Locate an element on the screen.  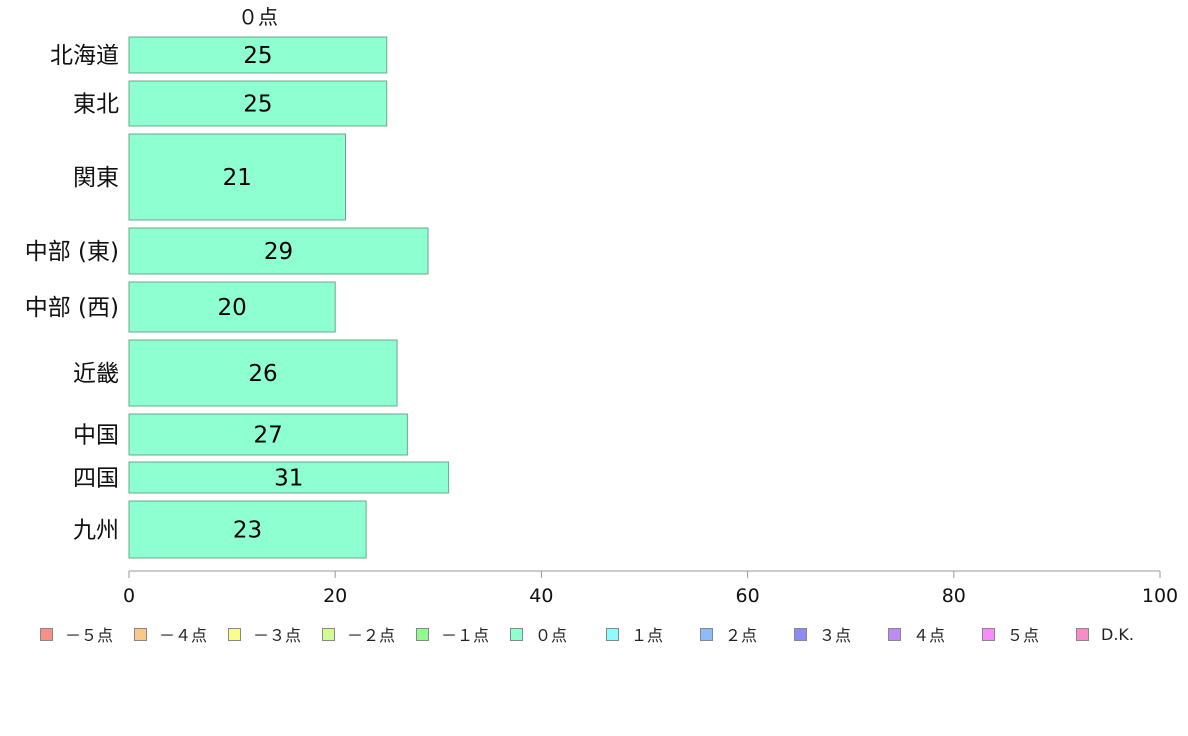
category-label: 四国 is located at coordinates (96, 479).